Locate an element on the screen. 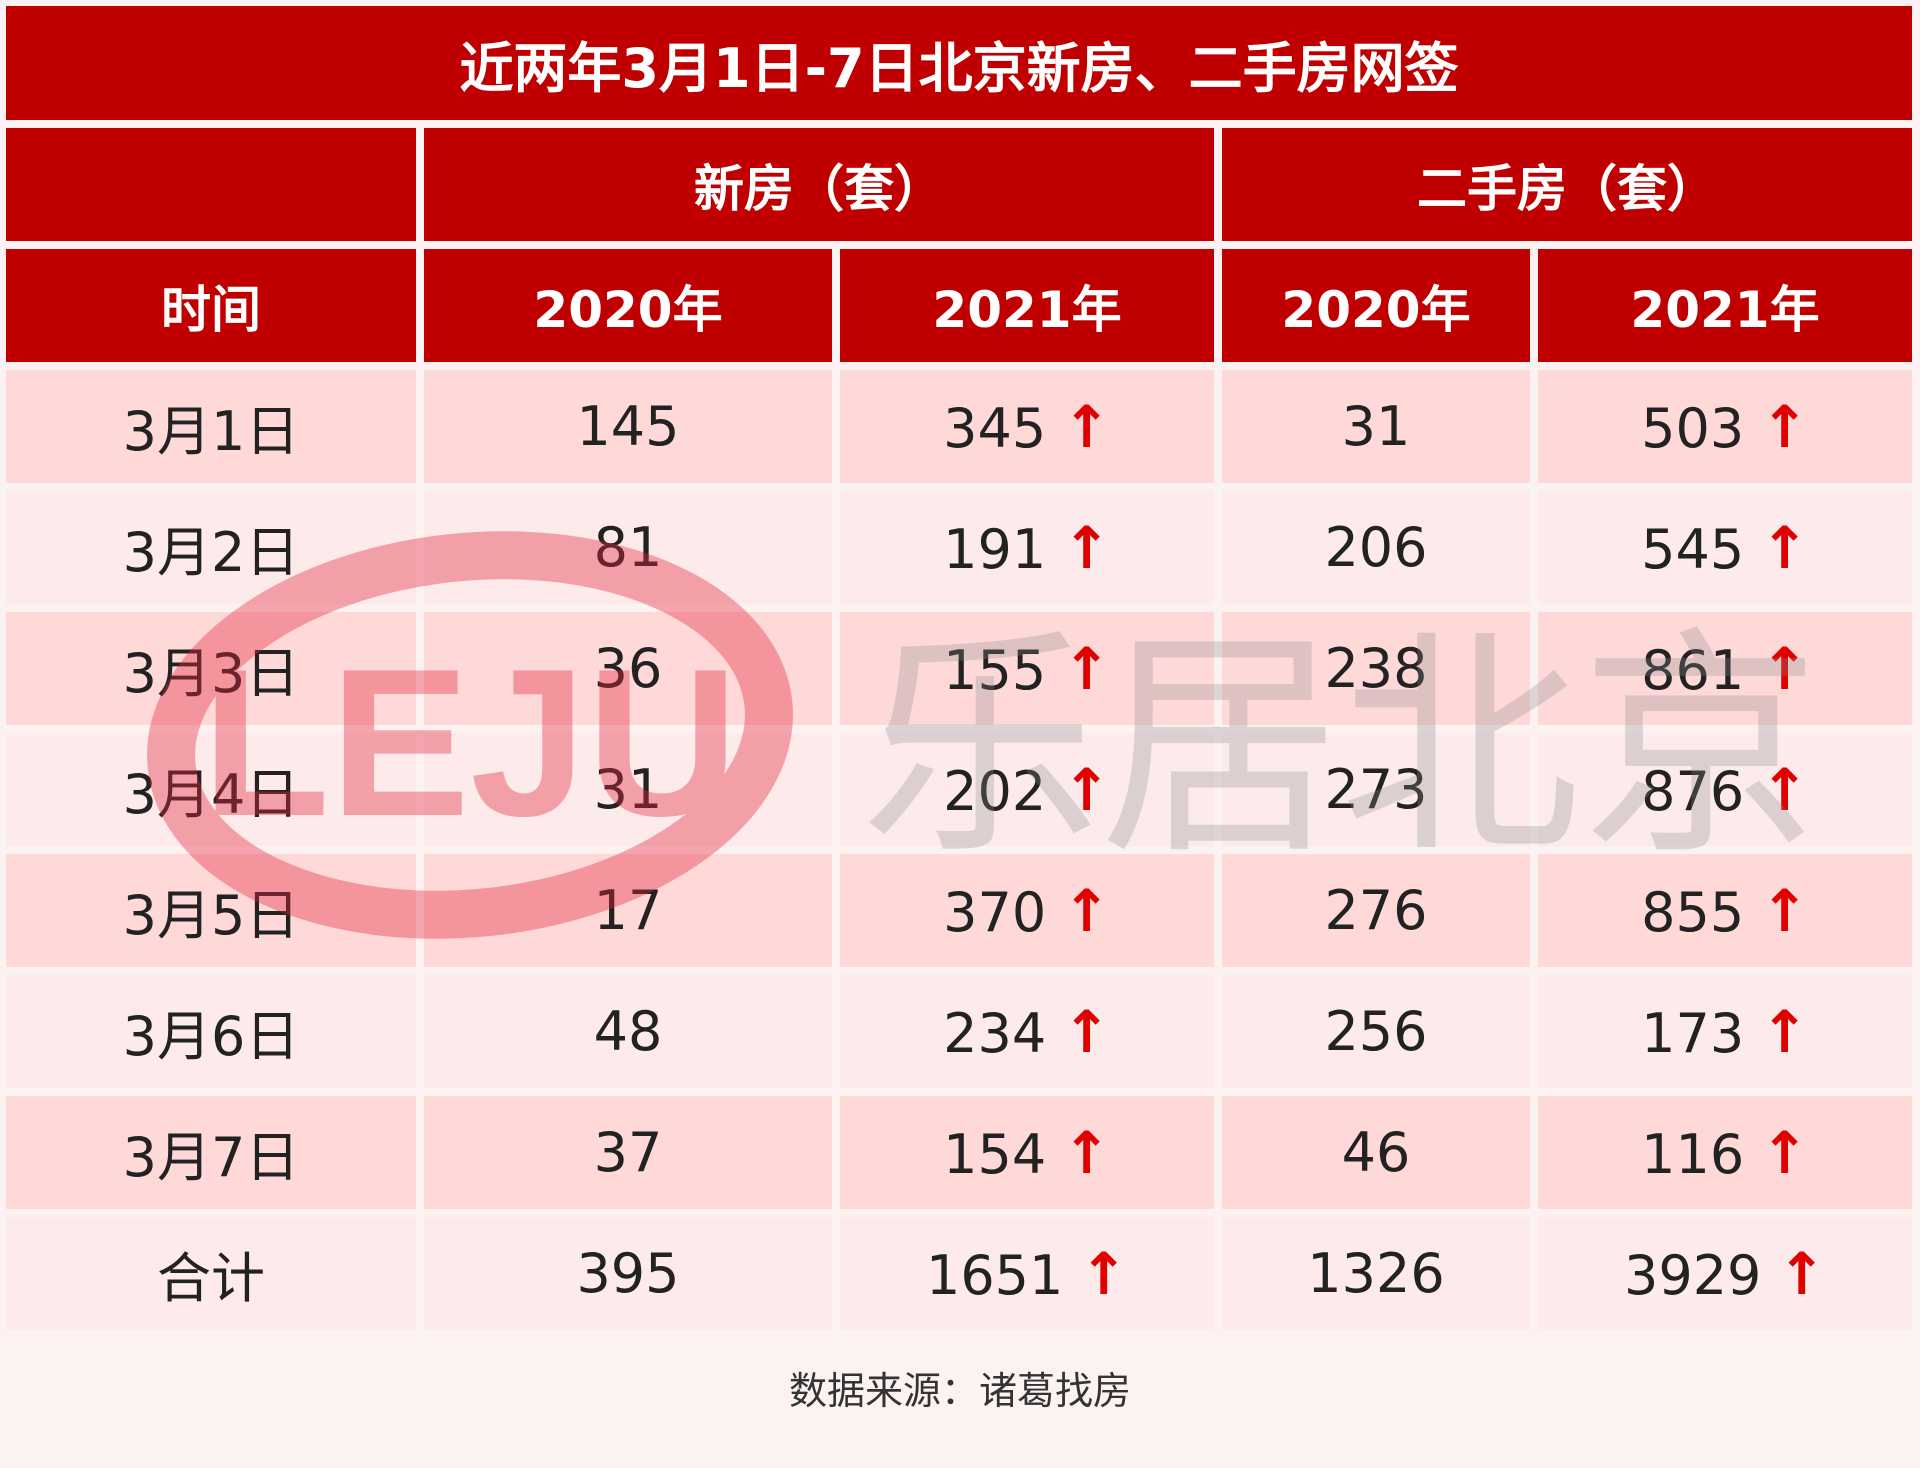  new-2021-cell: 154 ↑ is located at coordinates (1027, 1152).